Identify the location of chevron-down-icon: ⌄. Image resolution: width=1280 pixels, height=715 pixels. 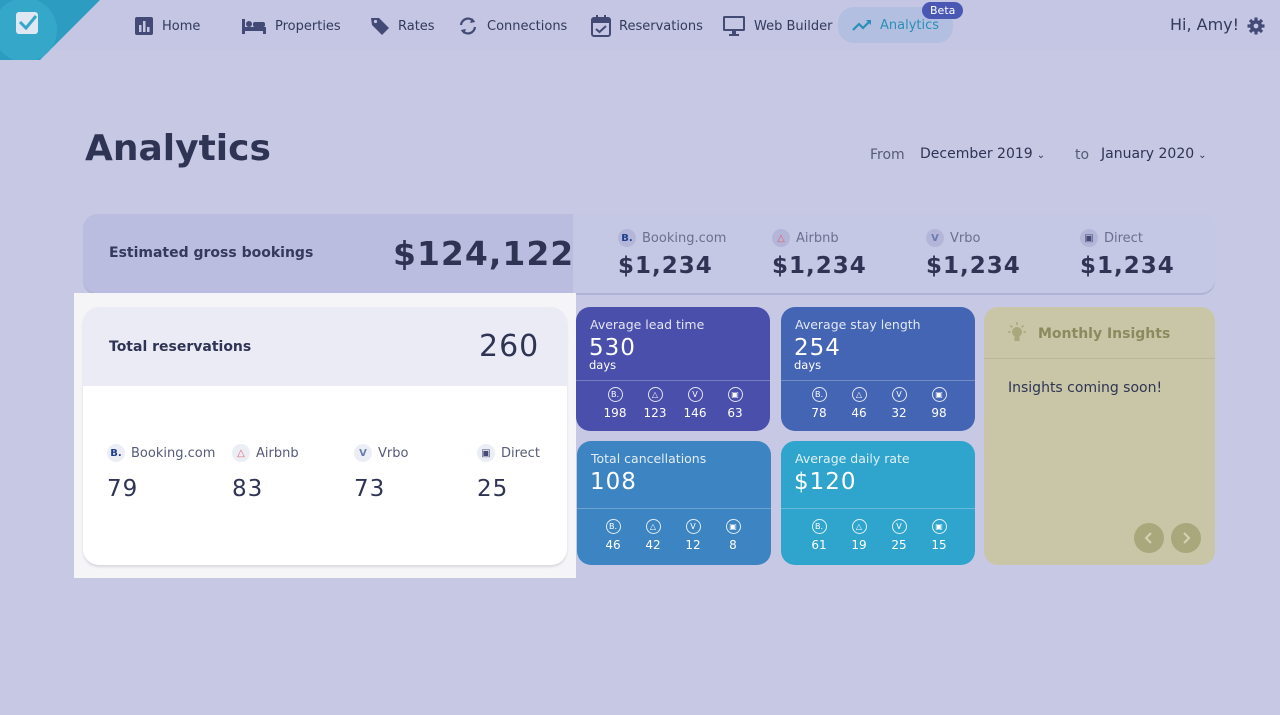
(1202, 155).